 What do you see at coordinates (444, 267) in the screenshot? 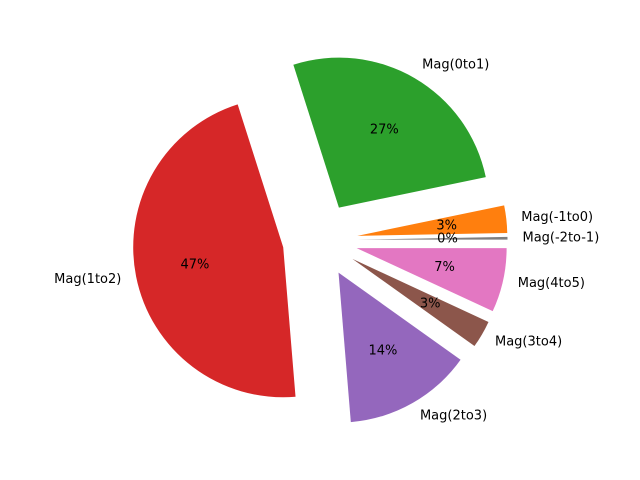
I see `percent-label-mag-4to5: 7%` at bounding box center [444, 267].